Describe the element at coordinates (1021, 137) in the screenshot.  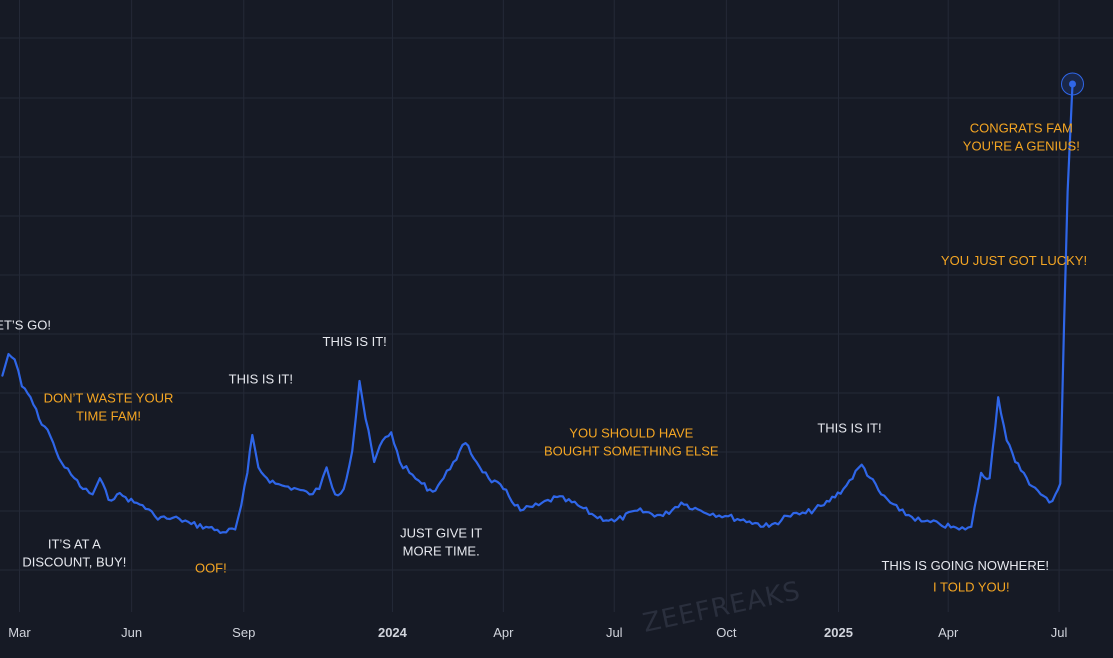
I see `annotation-label: CONGRATS FAM YOU’RE A GENIUS!` at that location.